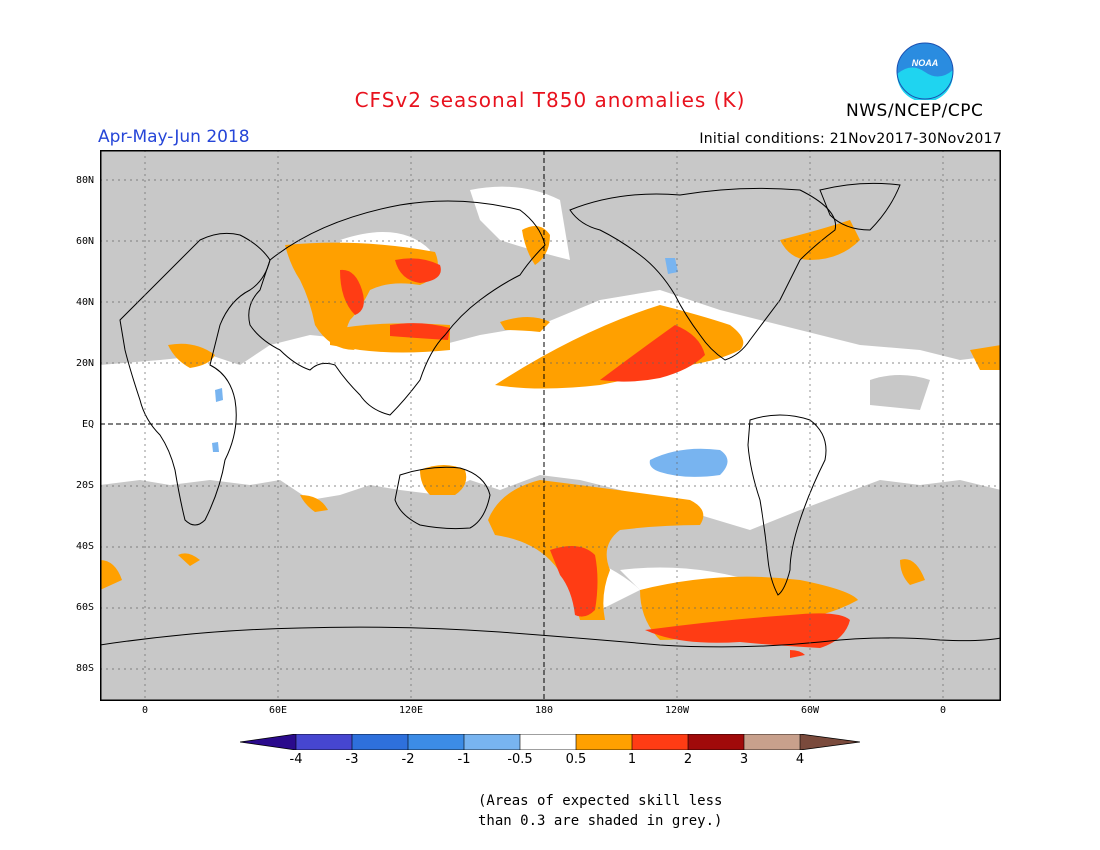  I want to click on colorbar-label: -3, so click(352, 759).